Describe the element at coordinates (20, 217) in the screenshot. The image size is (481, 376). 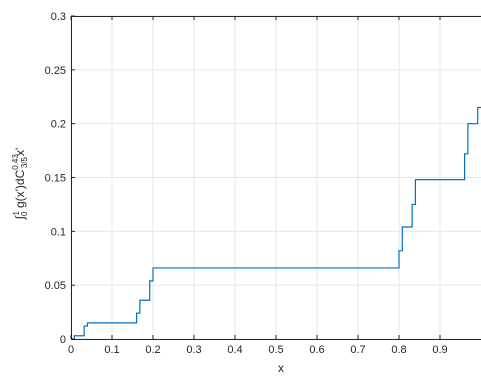
I see `integral-sign: ∫` at that location.